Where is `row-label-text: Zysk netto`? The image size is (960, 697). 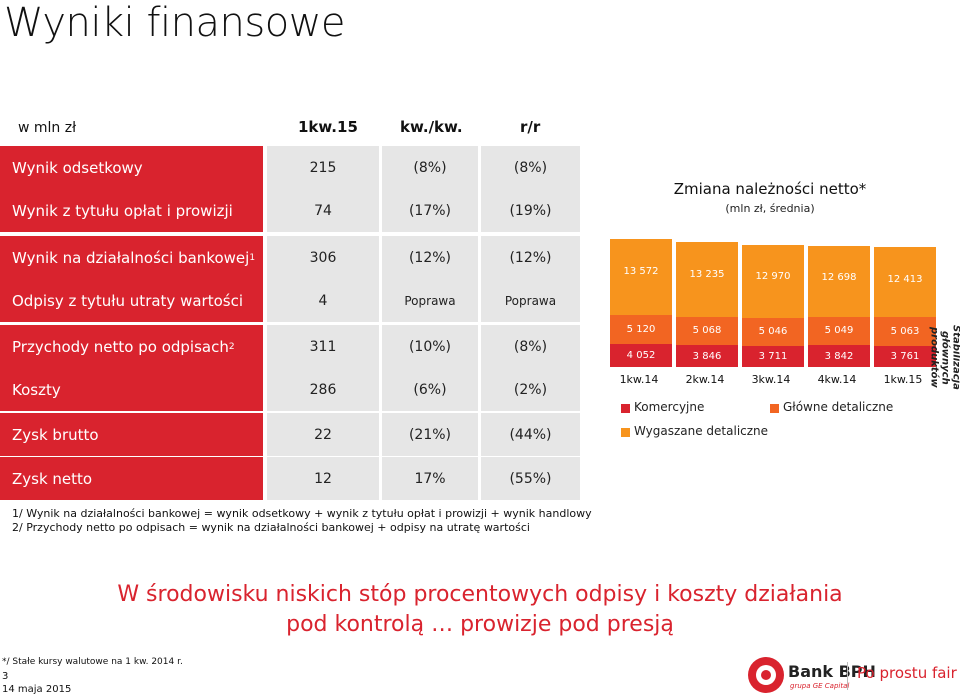 row-label-text: Zysk netto is located at coordinates (52, 478).